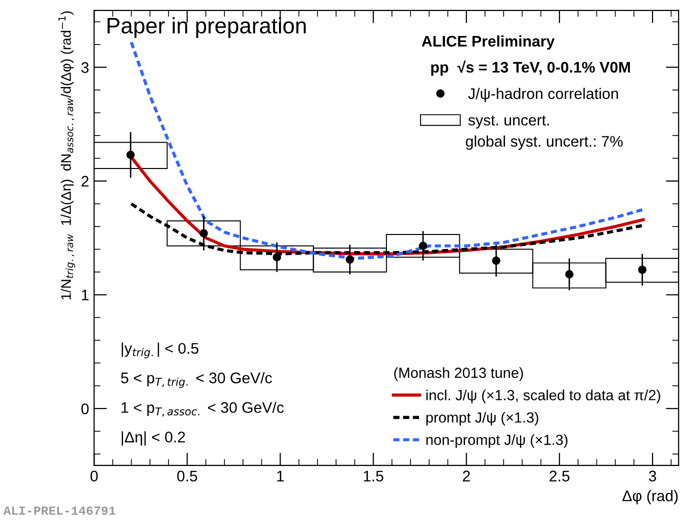  What do you see at coordinates (458, 374) in the screenshot?
I see `legend-title: (Monash 2013 tune)` at bounding box center [458, 374].